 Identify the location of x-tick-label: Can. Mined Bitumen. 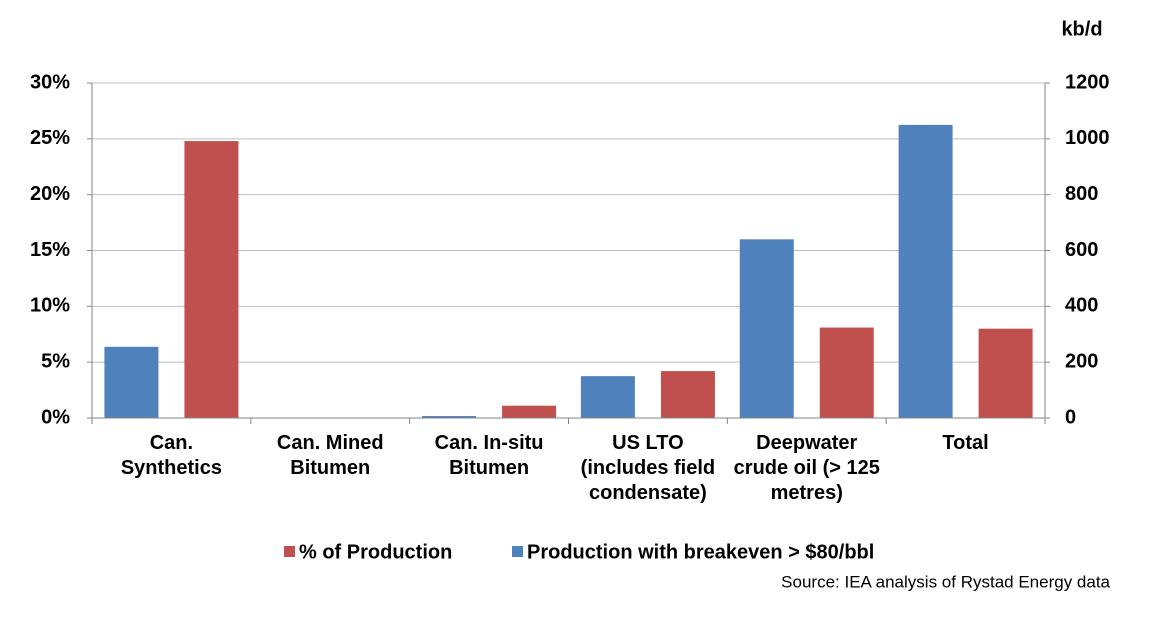
(330, 455).